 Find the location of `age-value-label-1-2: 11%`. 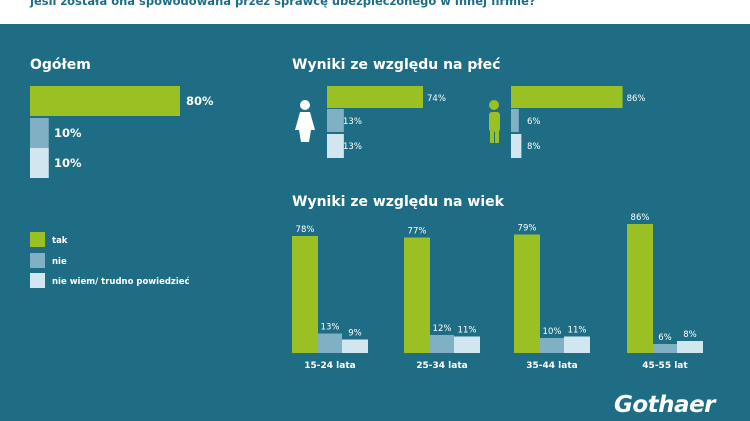

age-value-label-1-2: 11% is located at coordinates (467, 331).